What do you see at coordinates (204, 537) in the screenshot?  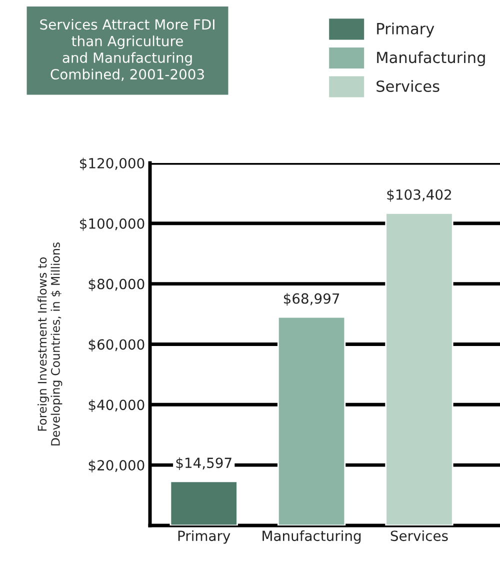 I see `x-tick-label: Primary` at bounding box center [204, 537].